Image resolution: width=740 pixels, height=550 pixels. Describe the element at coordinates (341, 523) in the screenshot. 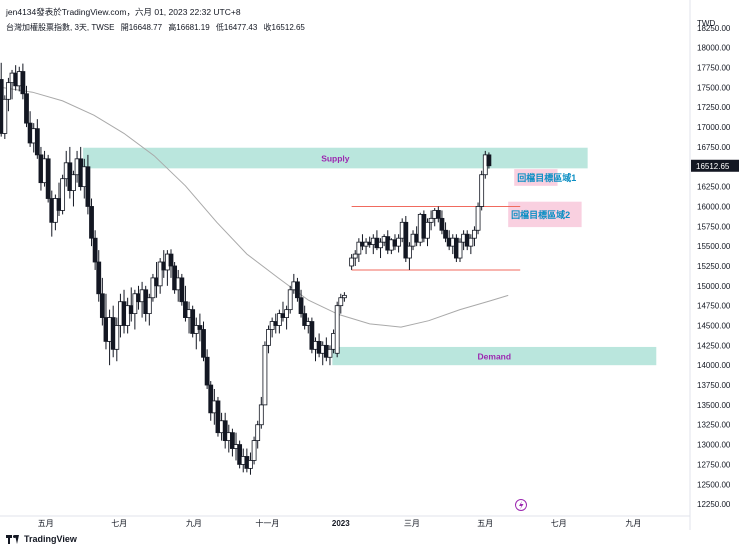

I see `x-tick-label: 2023` at that location.